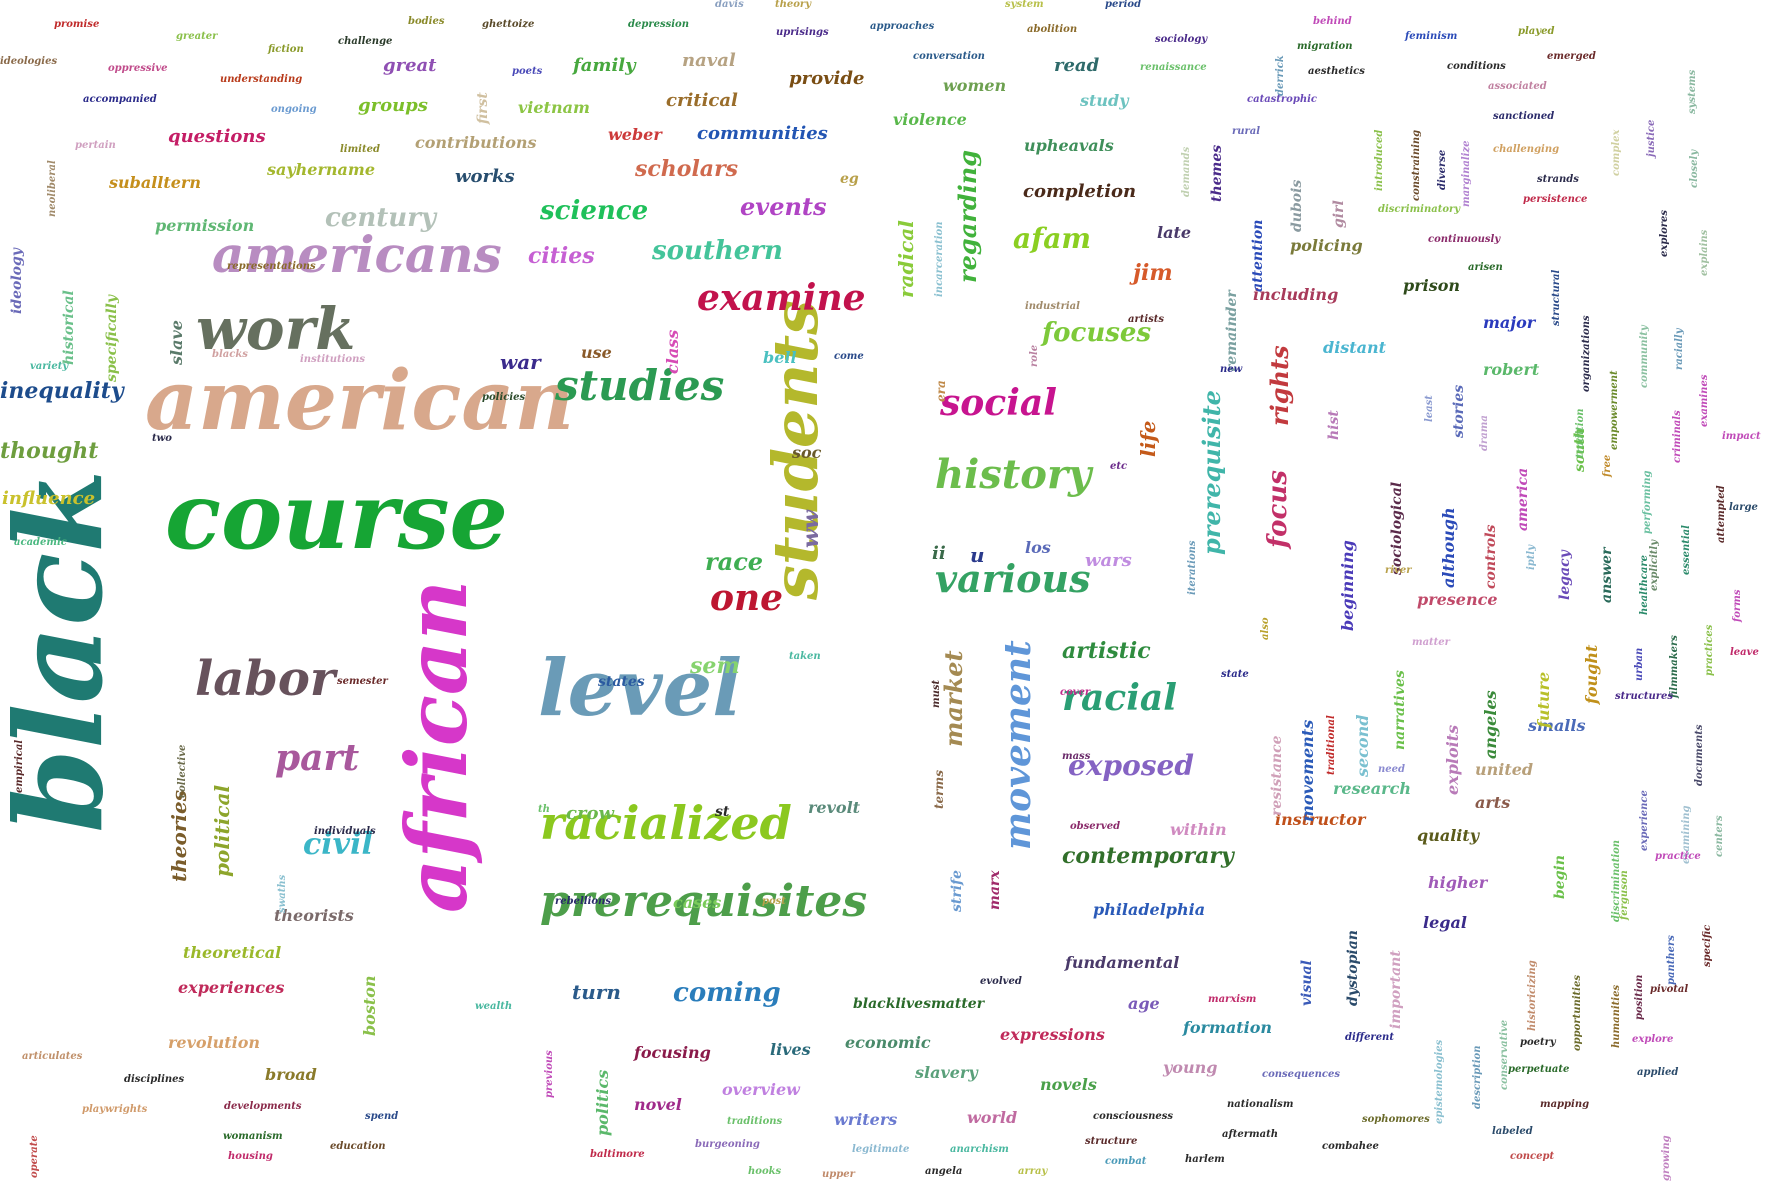  I want to click on word-communities: communities, so click(762, 133).